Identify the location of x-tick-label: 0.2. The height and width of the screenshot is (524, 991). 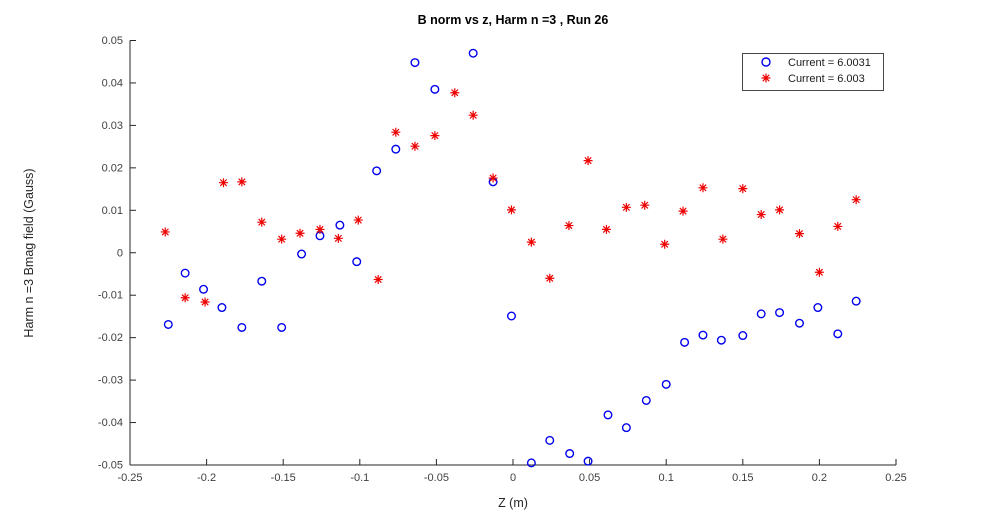
(819, 478).